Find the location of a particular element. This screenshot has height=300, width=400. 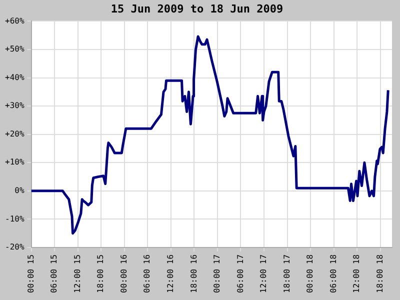

y-tick-label: -20% is located at coordinates (14, 247).